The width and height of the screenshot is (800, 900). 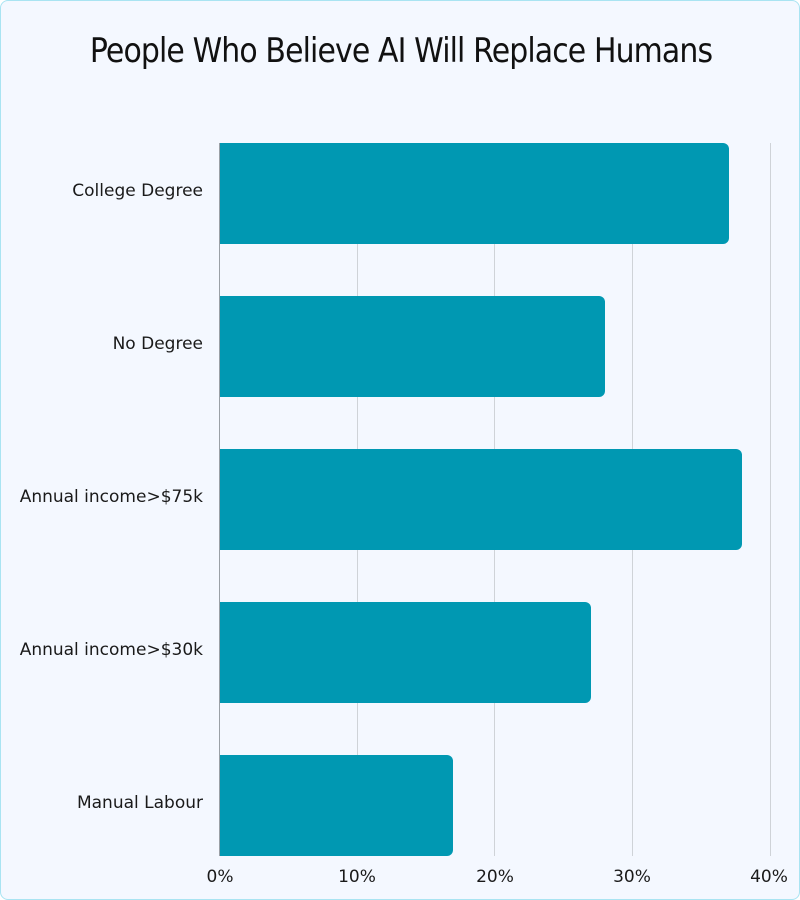 What do you see at coordinates (137, 191) in the screenshot?
I see `y-label-college-degree: College Degree` at bounding box center [137, 191].